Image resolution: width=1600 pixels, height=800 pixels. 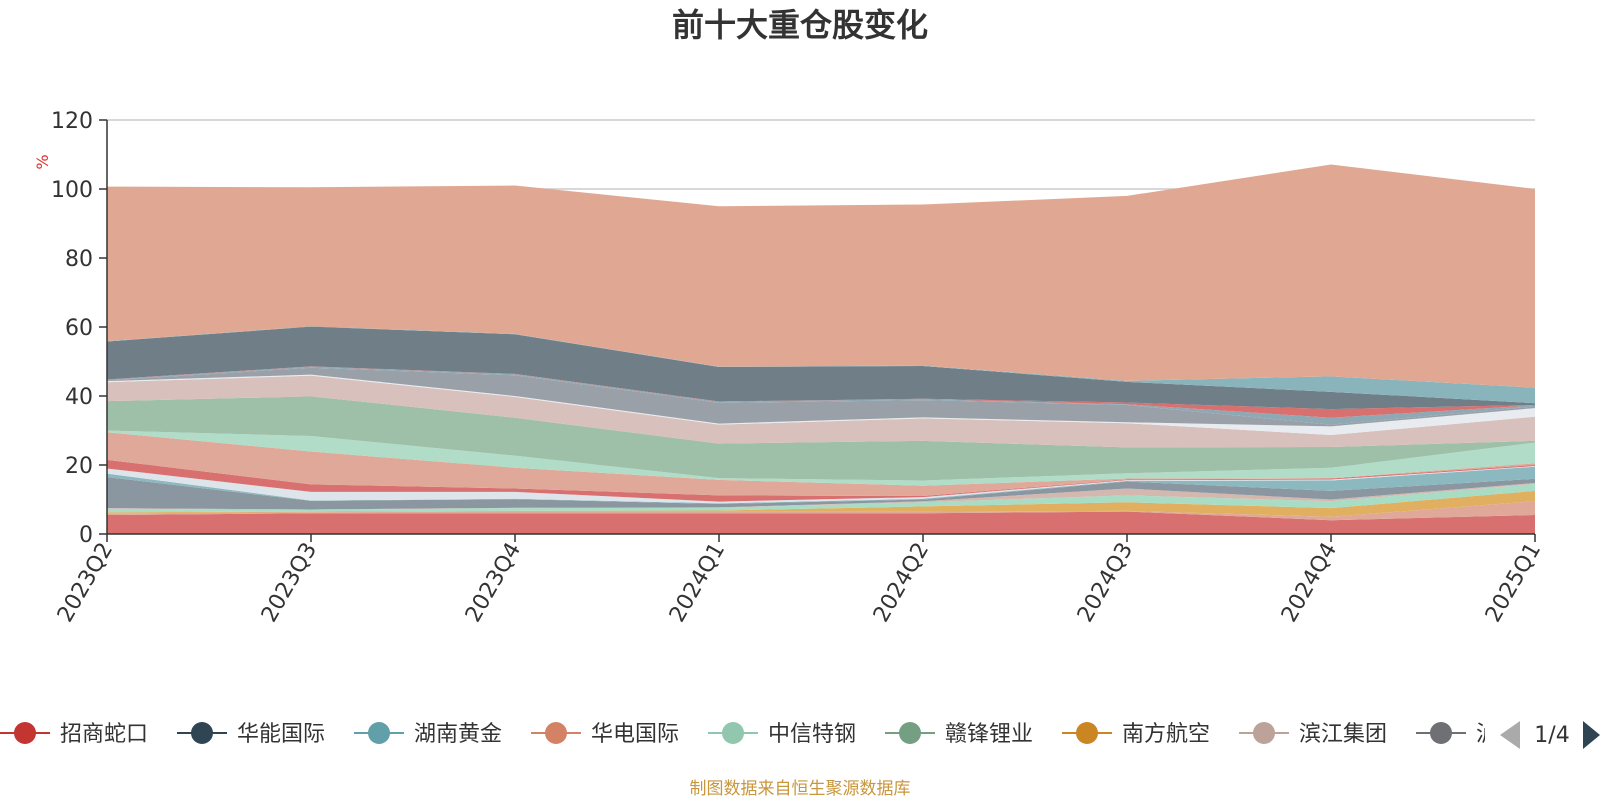 What do you see at coordinates (79, 328) in the screenshot?
I see `y-tick-label-60: 60` at bounding box center [79, 328].